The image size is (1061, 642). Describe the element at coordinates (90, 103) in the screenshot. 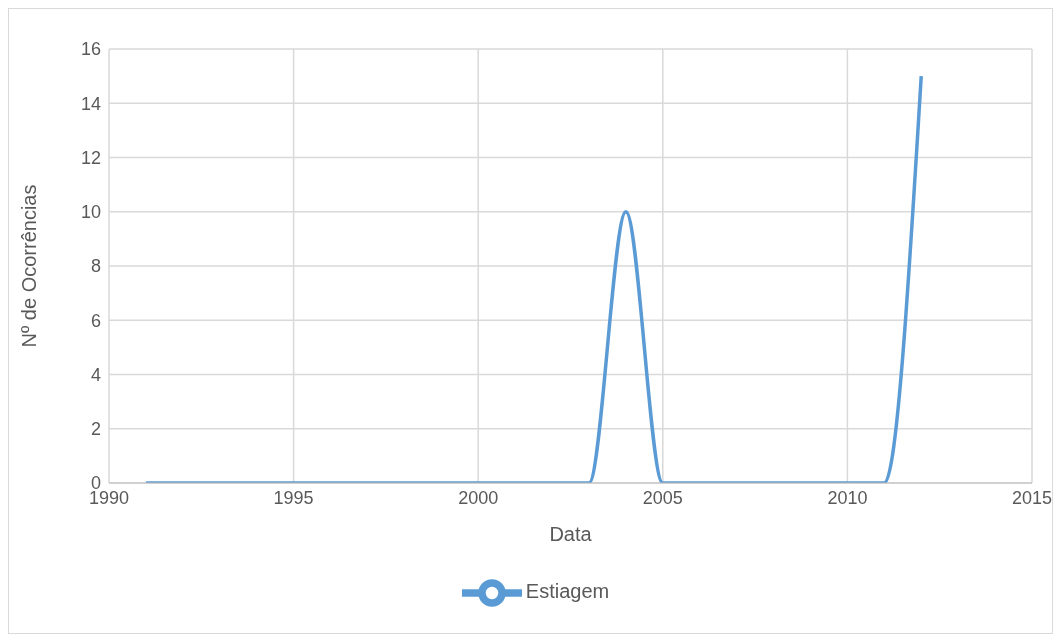

I see `y-tick-label: 14` at that location.